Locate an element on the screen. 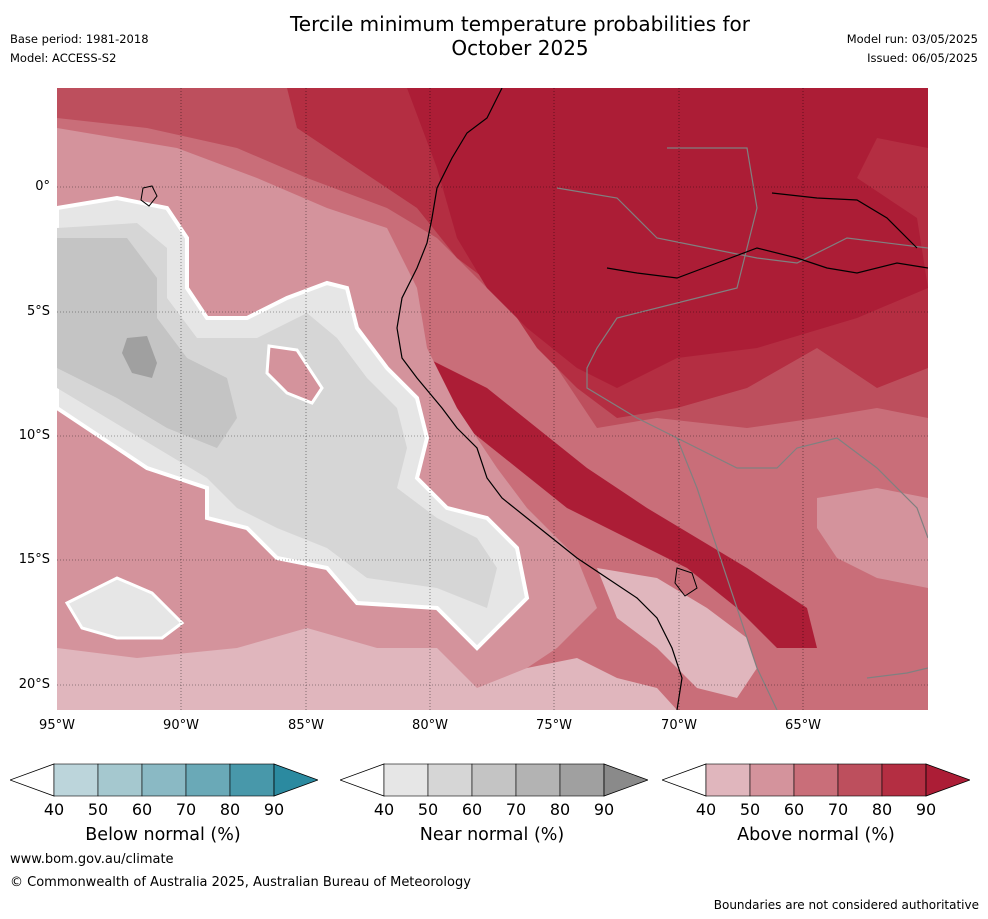 The height and width of the screenshot is (919, 988). region-coastal-light is located at coordinates (677, 633).